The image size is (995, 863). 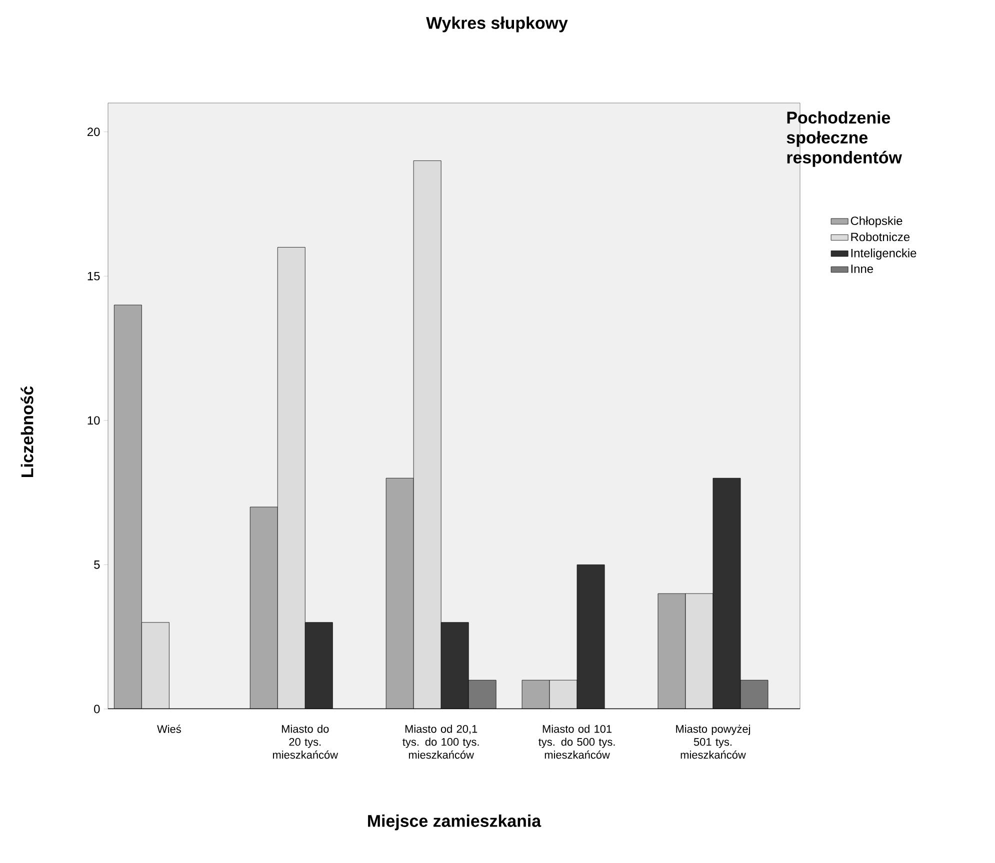 What do you see at coordinates (844, 139) in the screenshot?
I see `legend-title: Pochodzenie społeczne respondentów` at bounding box center [844, 139].